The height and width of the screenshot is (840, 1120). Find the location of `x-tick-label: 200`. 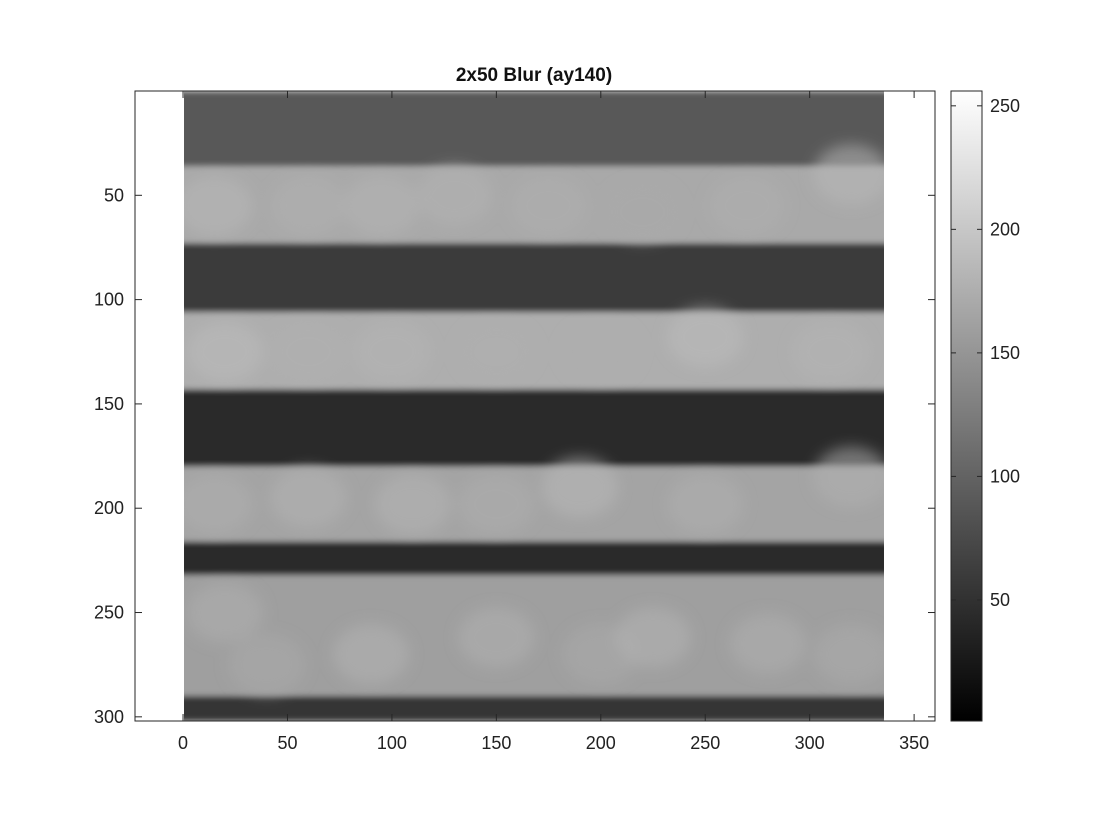

x-tick-label: 200 is located at coordinates (601, 743).